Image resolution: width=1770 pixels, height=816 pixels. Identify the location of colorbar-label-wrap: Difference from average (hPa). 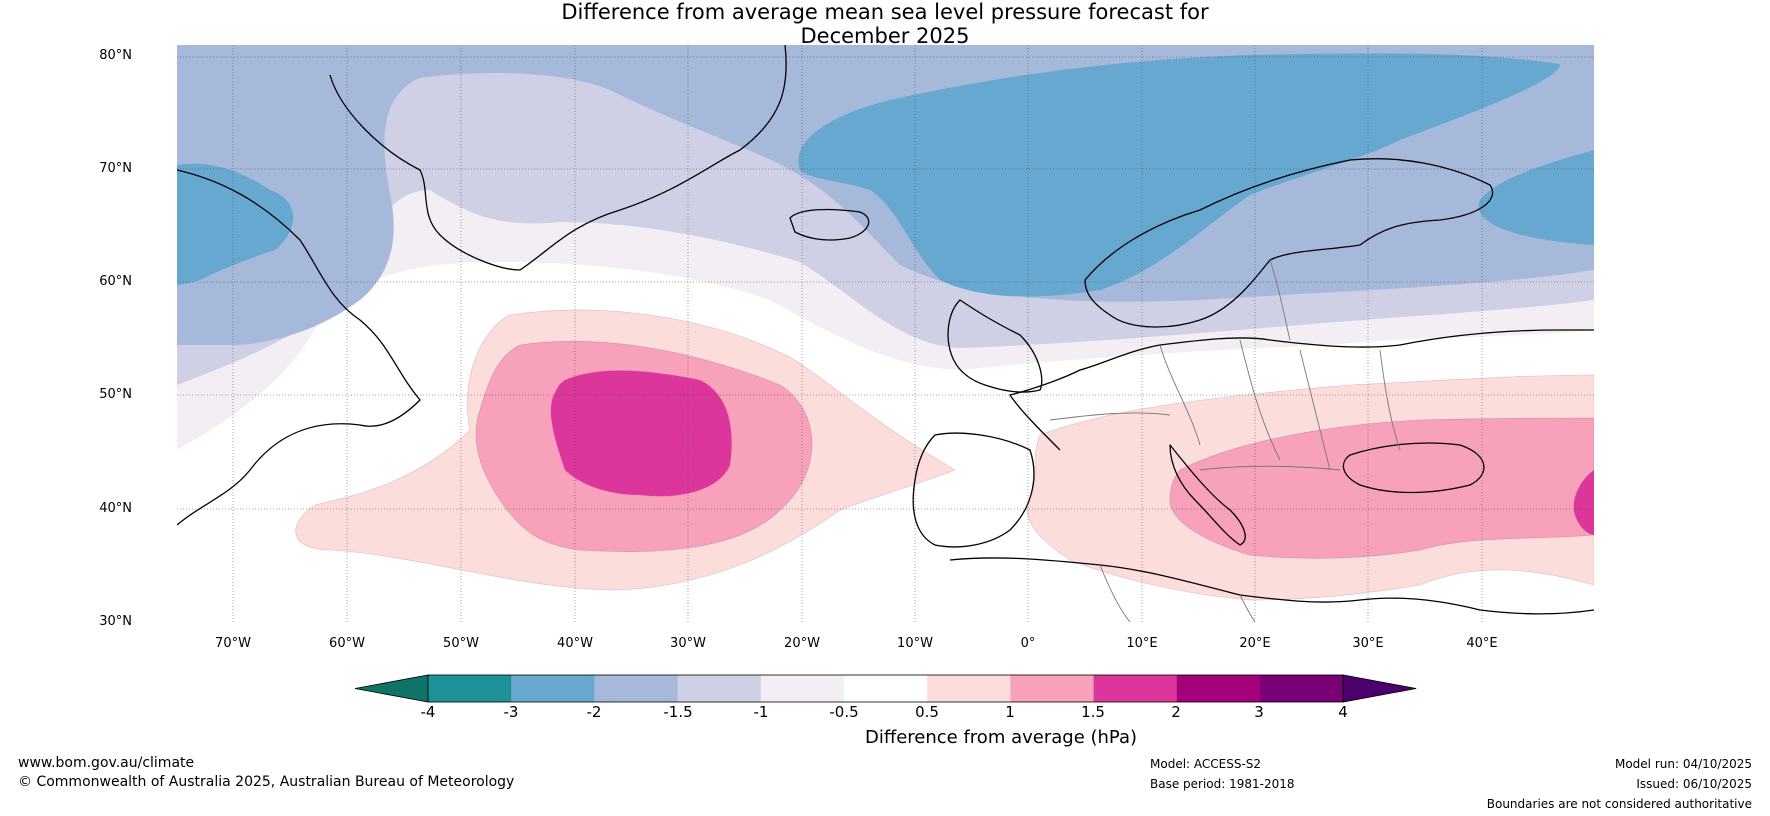
(885, 737).